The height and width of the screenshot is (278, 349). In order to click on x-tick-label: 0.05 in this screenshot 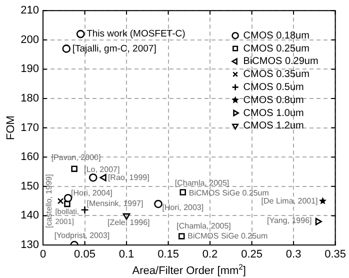, I will do `click(85, 254)`.